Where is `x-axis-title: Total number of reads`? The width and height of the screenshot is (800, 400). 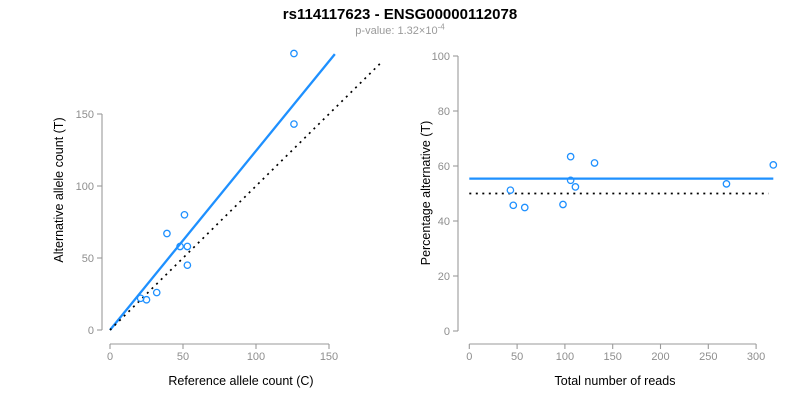
x-axis-title: Total number of reads is located at coordinates (615, 381).